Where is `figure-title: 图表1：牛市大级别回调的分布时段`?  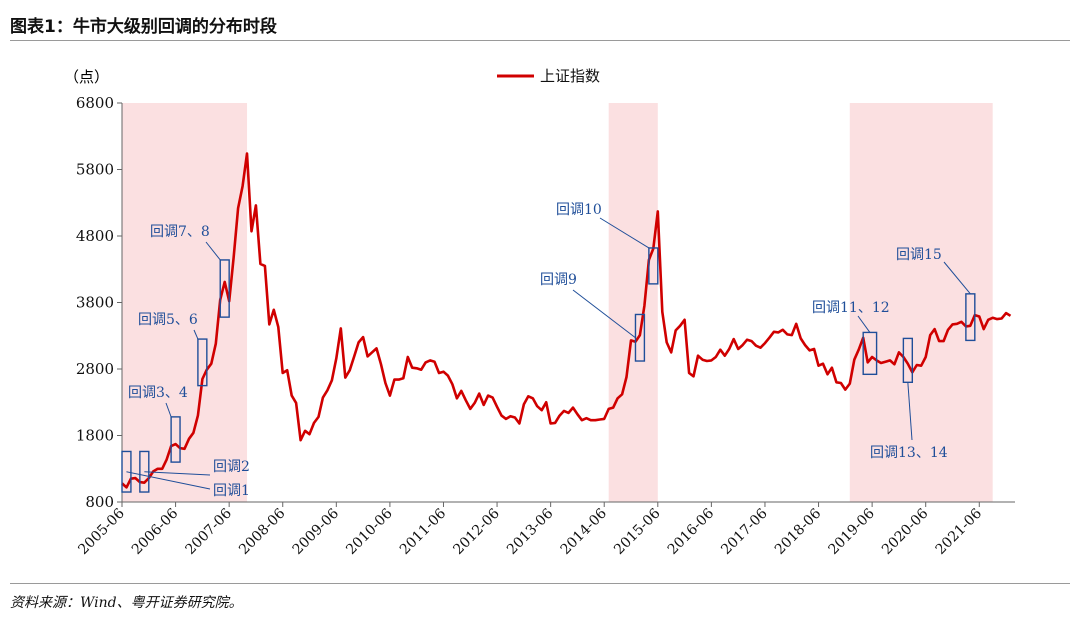
figure-title: 图表1：牛市大级别回调的分布时段 is located at coordinates (143, 27).